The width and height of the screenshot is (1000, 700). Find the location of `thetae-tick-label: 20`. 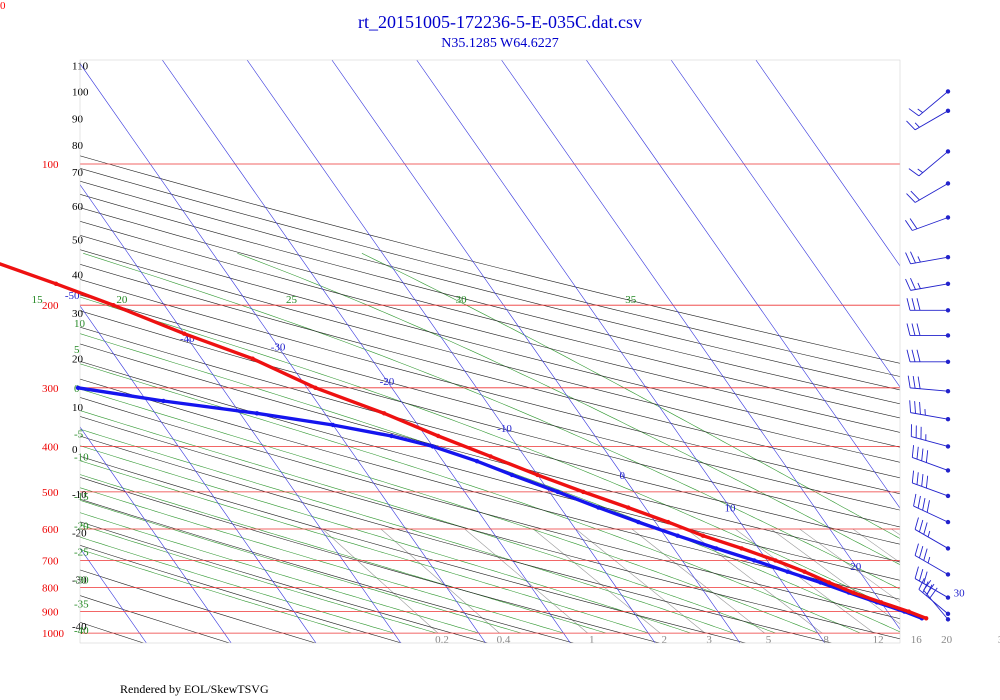

thetae-tick-label: 20 is located at coordinates (122, 300).